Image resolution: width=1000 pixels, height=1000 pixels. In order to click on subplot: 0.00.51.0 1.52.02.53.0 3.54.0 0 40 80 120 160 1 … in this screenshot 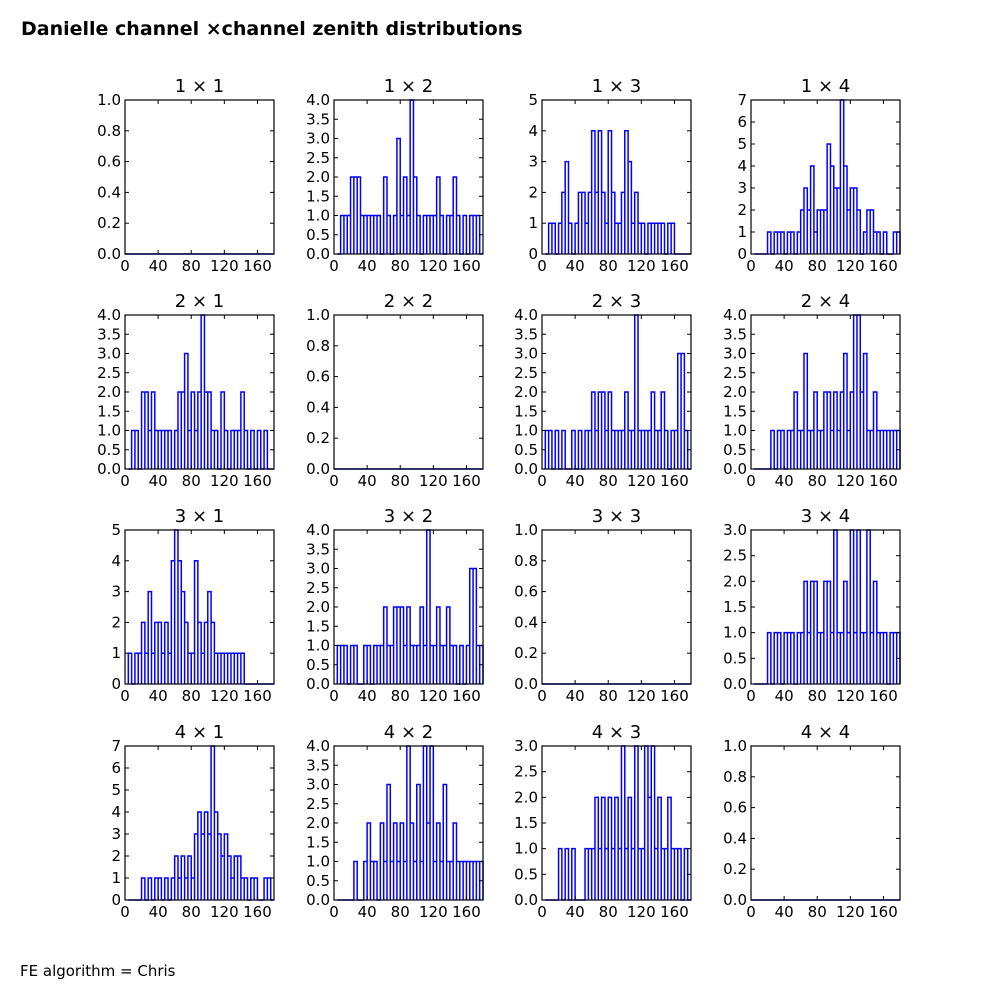, I will do `click(395, 175)`.